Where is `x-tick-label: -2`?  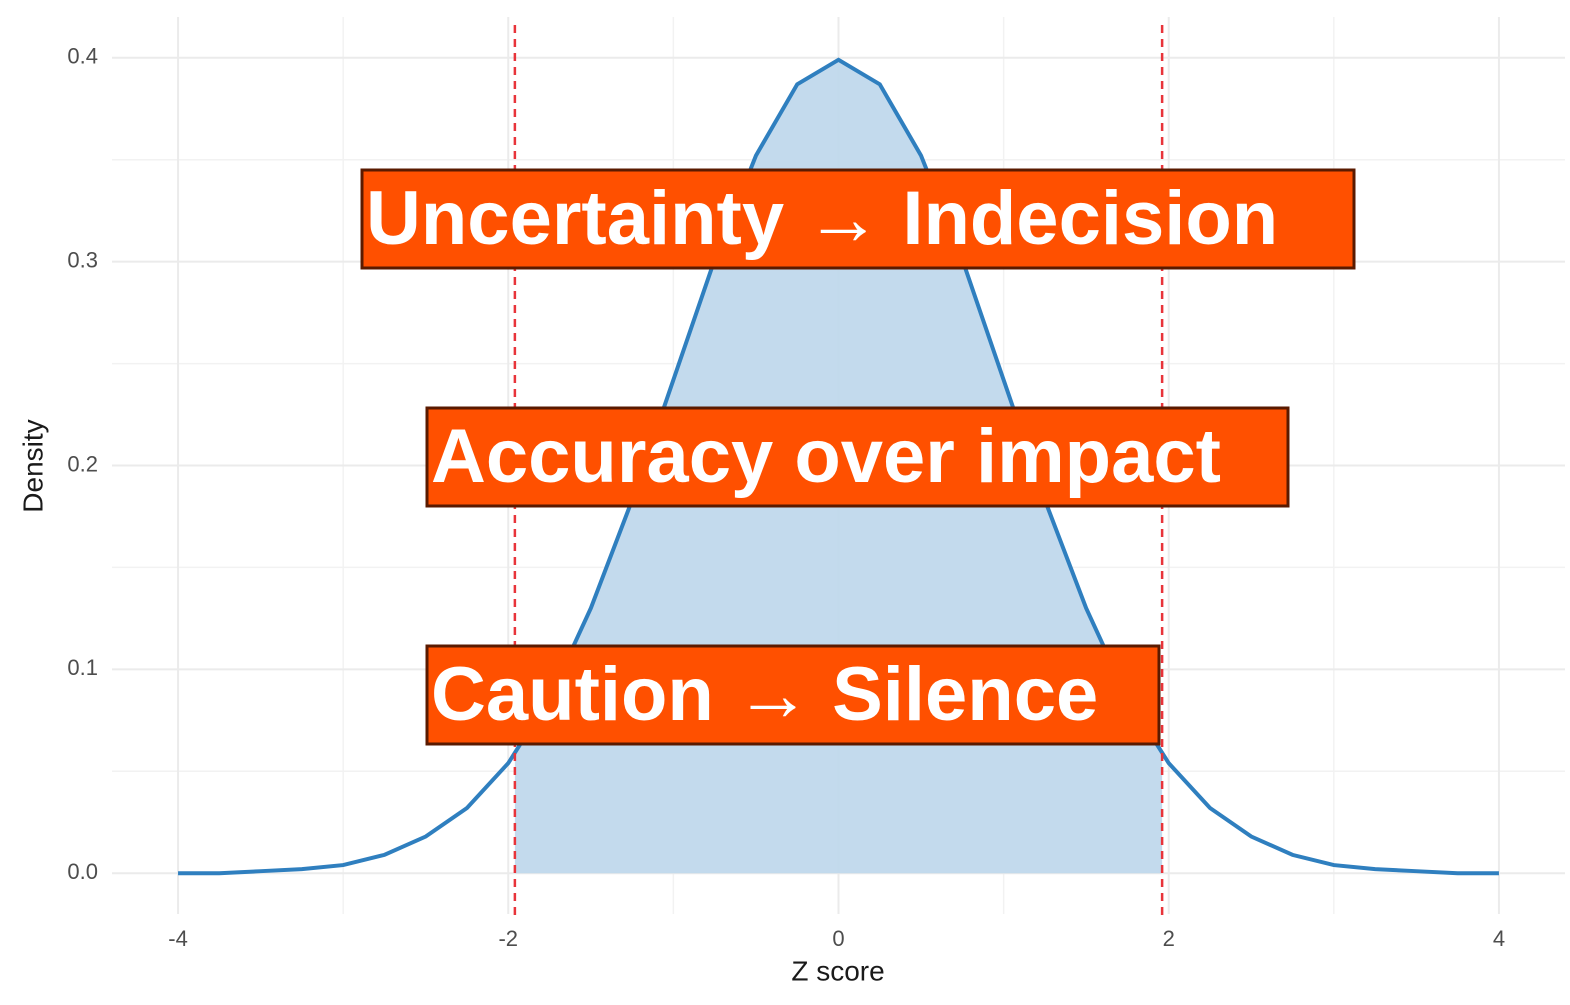
x-tick-label: -2 is located at coordinates (508, 938).